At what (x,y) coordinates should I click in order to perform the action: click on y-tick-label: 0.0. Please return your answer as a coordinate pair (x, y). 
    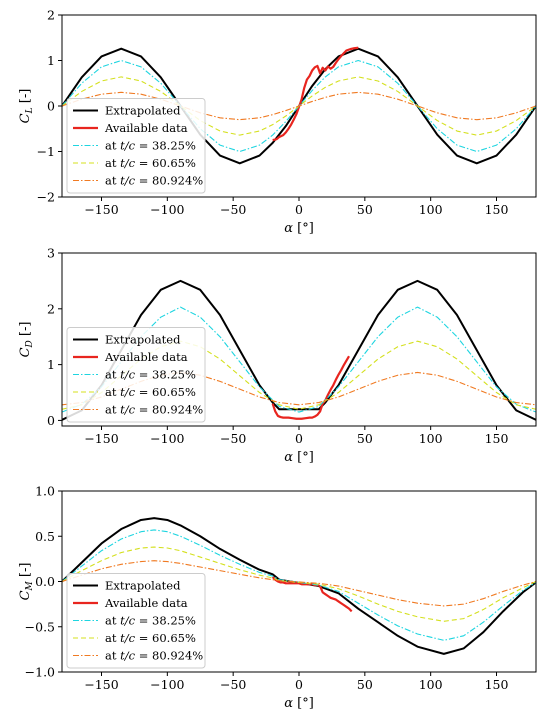
    Looking at the image, I should click on (45, 581).